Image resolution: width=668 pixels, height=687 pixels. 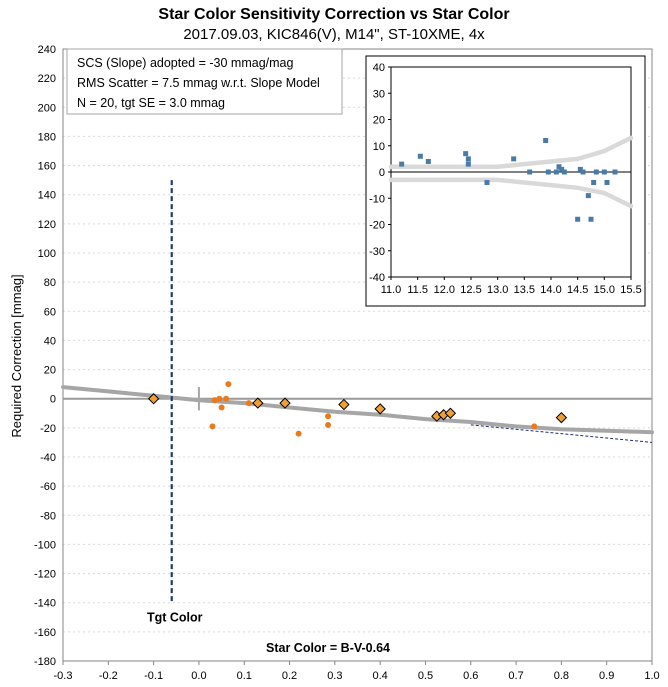 I want to click on inset-y-tick-labels: -40 -30 -20 -10 0 10 20 30 40, so click(x=380, y=173).